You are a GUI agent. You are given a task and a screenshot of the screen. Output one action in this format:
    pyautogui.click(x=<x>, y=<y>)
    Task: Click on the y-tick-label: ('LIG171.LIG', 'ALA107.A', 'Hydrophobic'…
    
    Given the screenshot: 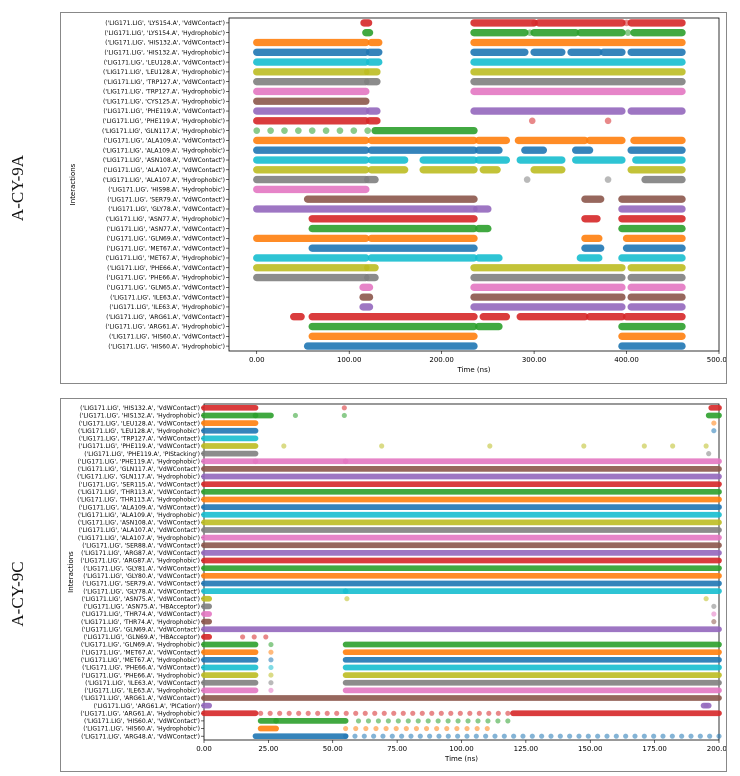 What is the action you would take?
    pyautogui.click(x=139, y=538)
    